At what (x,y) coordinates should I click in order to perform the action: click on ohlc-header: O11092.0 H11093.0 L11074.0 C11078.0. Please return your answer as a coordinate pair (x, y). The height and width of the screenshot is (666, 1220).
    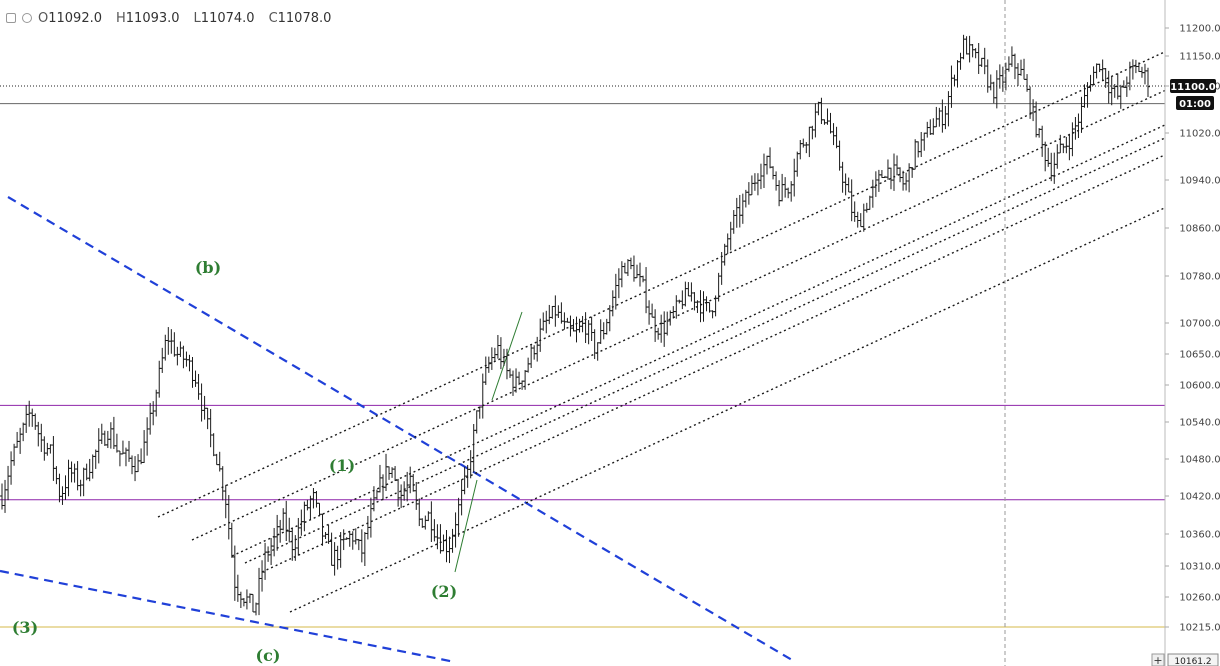
    Looking at the image, I should click on (169, 18).